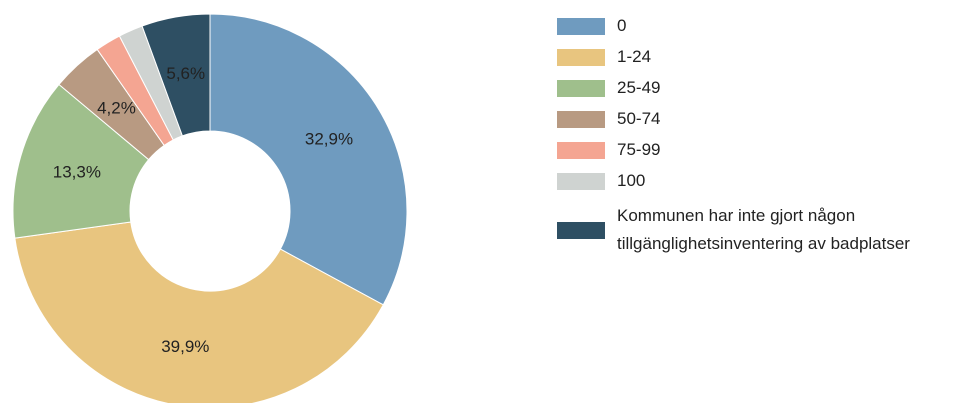 This screenshot has width=968, height=403. I want to click on data-label: 13,3%, so click(77, 171).